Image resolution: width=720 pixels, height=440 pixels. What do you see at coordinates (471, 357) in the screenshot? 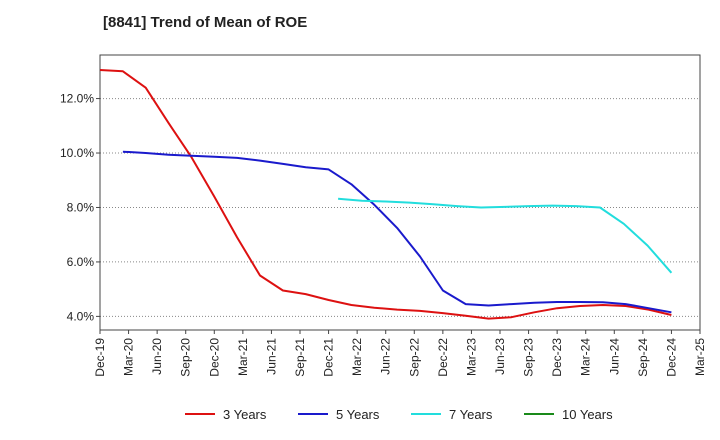
I see `x-tick-label: Mar-23` at bounding box center [471, 357].